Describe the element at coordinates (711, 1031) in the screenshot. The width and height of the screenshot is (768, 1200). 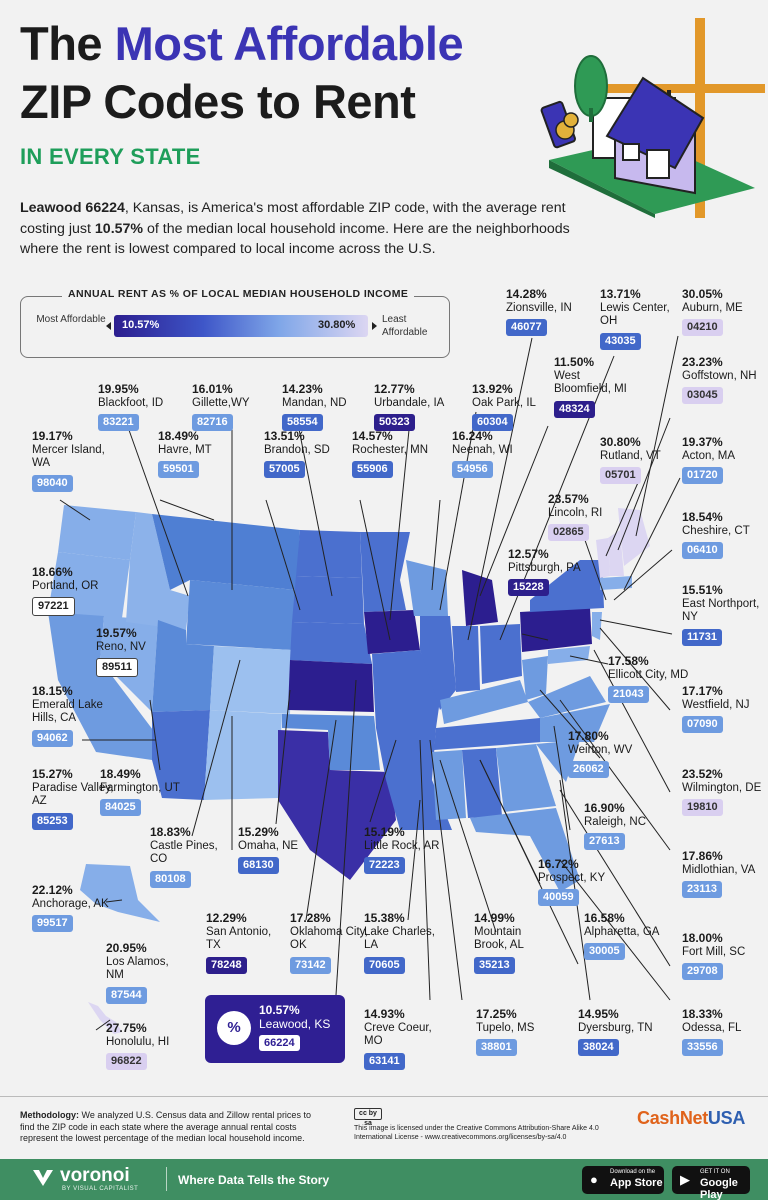
I see `state-label-fl: 18.33% Odessa, FL 33556` at that location.